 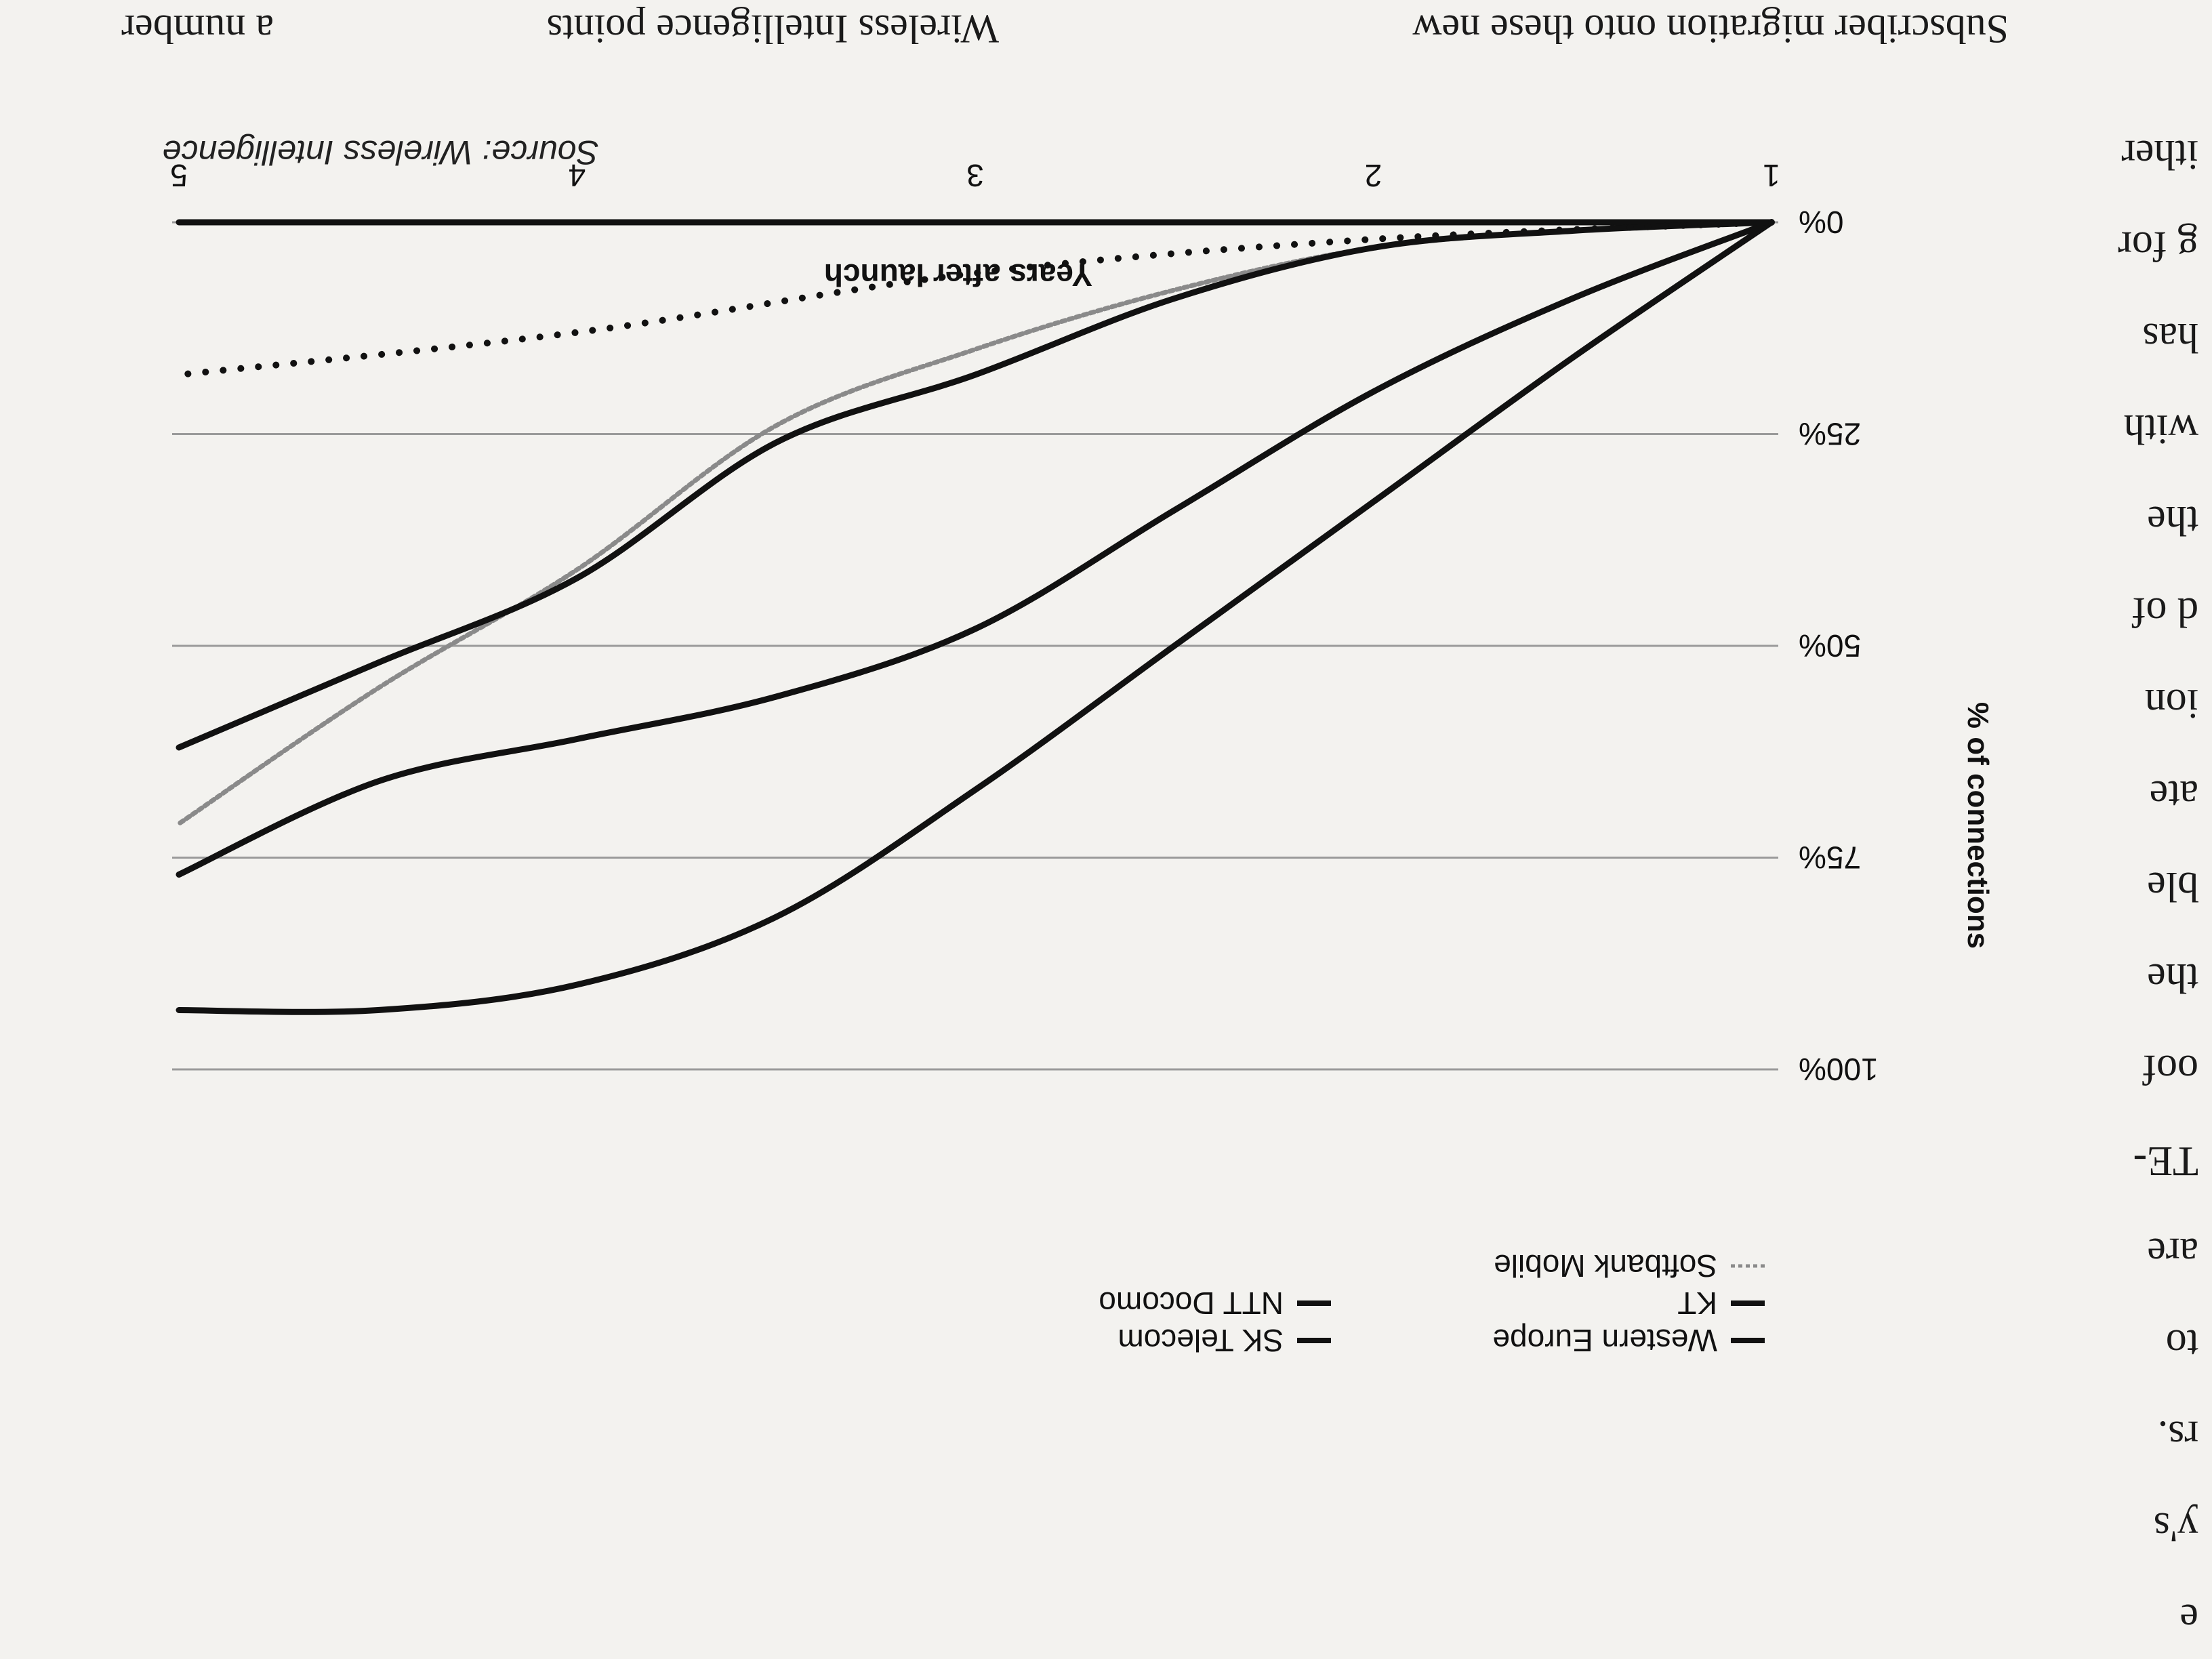 I want to click on x-tick-labels: 1 2 3 4 5, so click(x=975, y=175).